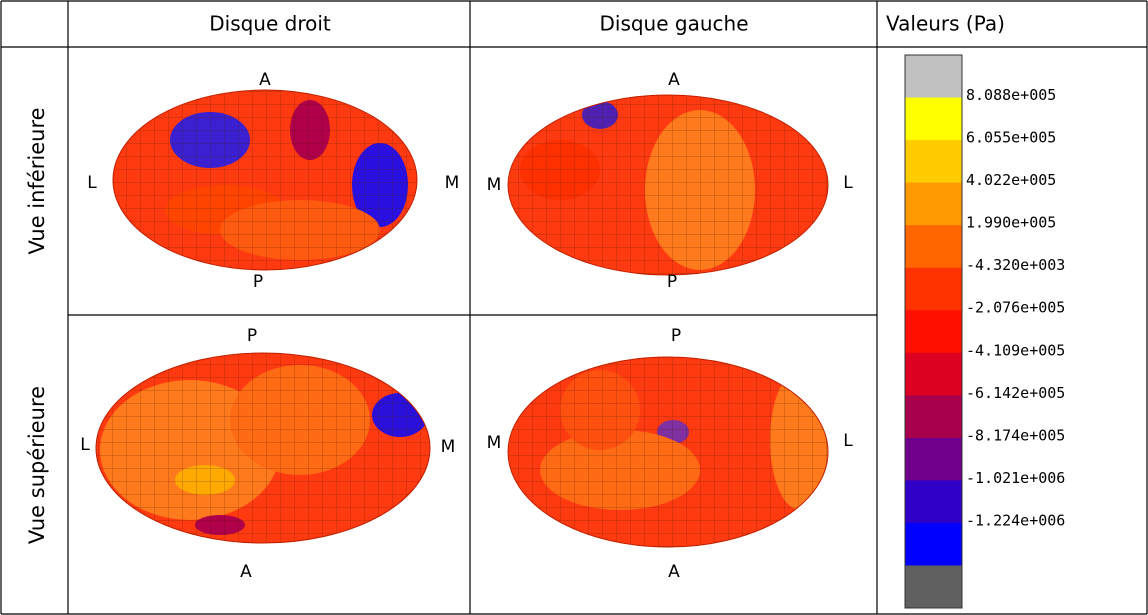 This screenshot has width=1148, height=615. I want to click on legend-label: 4.022e+005, so click(1011, 180).